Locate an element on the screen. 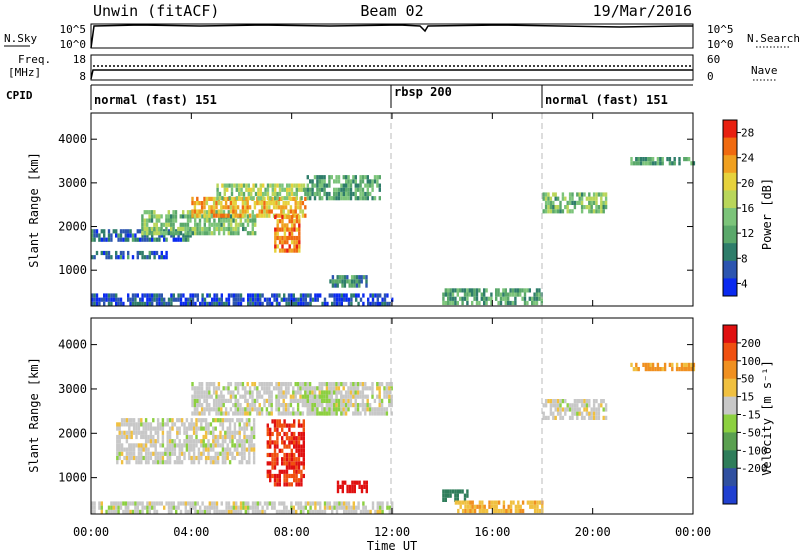  x-tick-label: 08:00 is located at coordinates (292, 532).